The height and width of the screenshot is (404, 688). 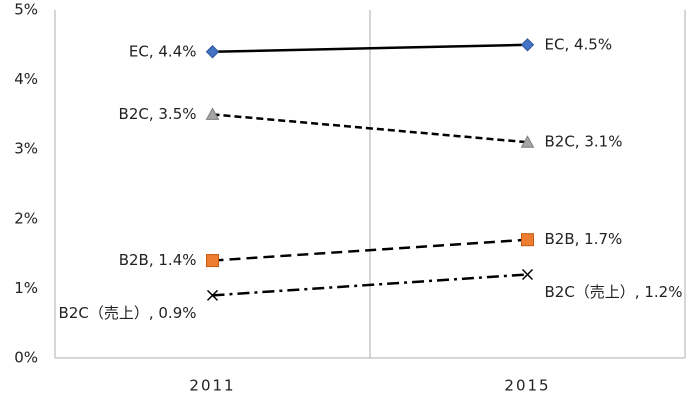 I want to click on y-tick-label: 0%, so click(x=26, y=358).